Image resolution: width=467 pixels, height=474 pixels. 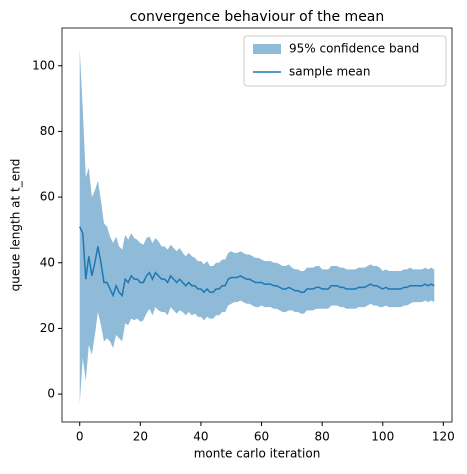 What do you see at coordinates (267, 49) in the screenshot?
I see `legend-swatch` at bounding box center [267, 49].